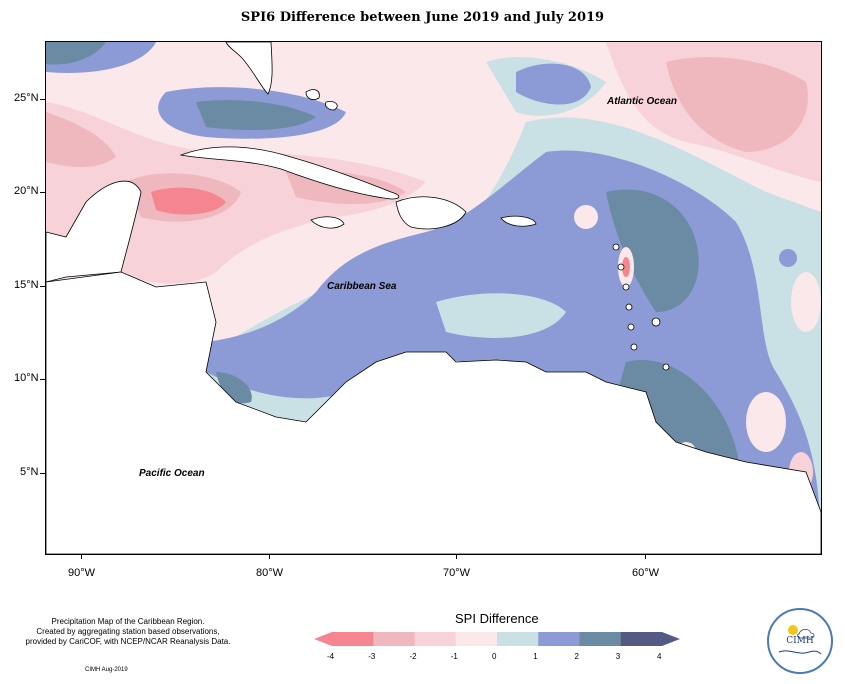  Describe the element at coordinates (26, 191) in the screenshot. I see `lat-label-20n: 20°N` at that location.